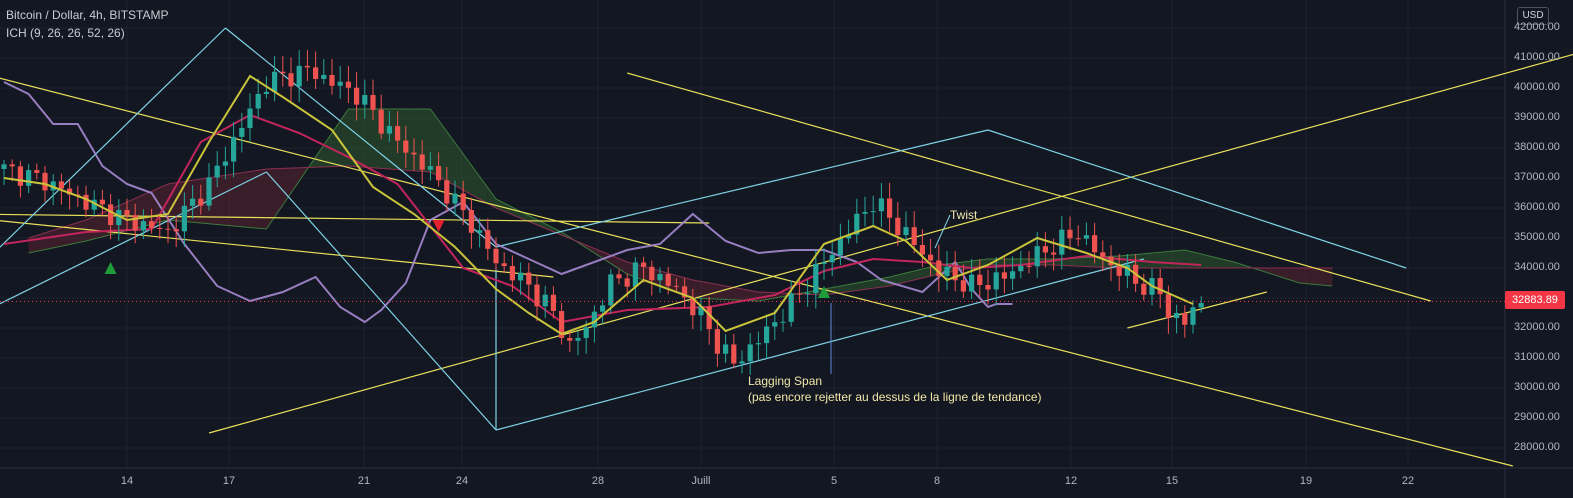  I want to click on currency-badge: USD, so click(1533, 16).